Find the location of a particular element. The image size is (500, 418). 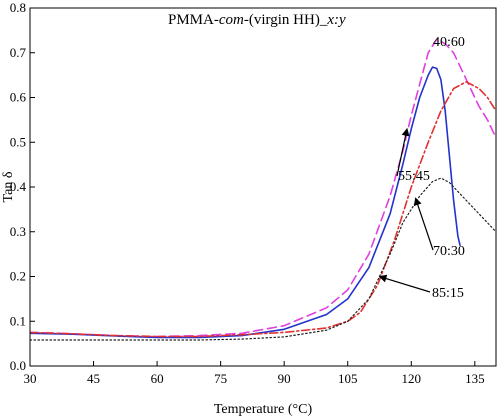

y-tick-label-0-5: 0.5 is located at coordinates (18, 141).